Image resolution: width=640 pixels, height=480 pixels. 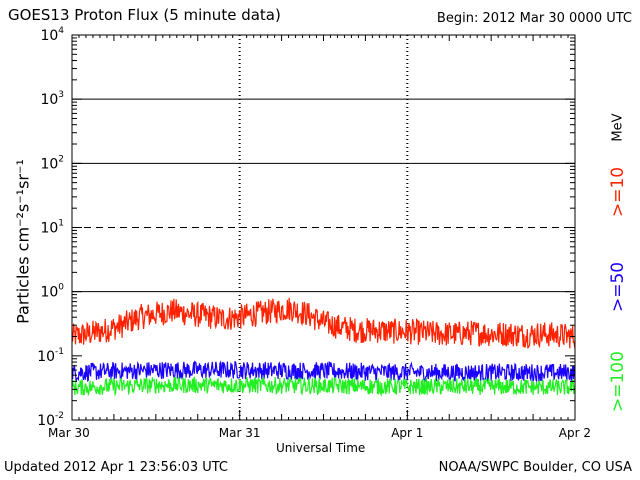 I want to click on y-tick-label-1: 10⁻¹, so click(x=50, y=356).